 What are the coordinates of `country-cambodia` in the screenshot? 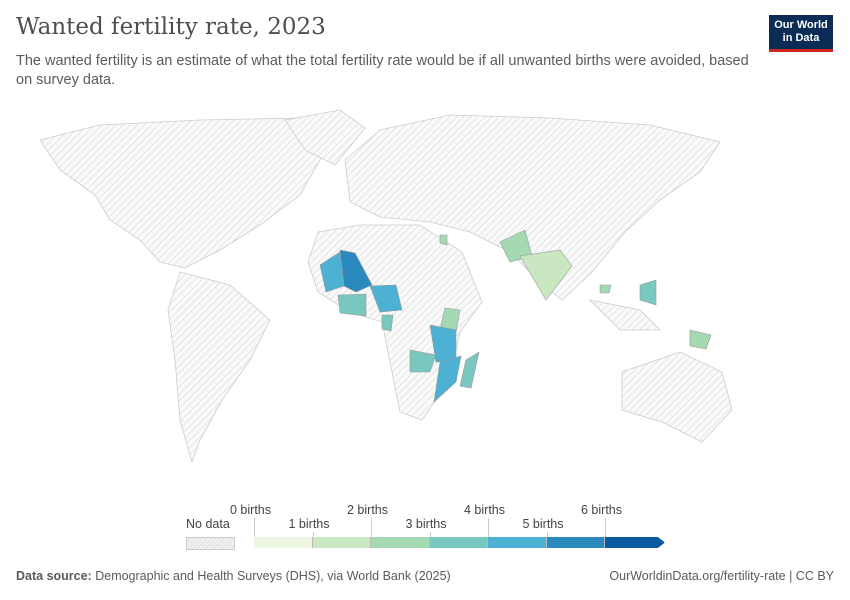 It's located at (605, 289).